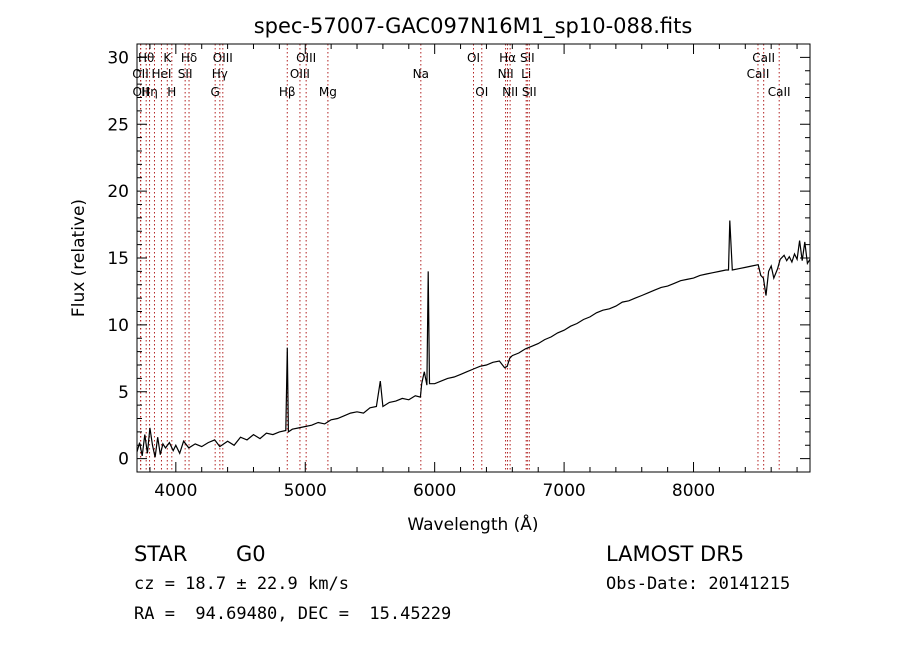 Image resolution: width=900 pixels, height=649 pixels. Describe the element at coordinates (118, 259) in the screenshot. I see `y-tick-label: 15` at that location.